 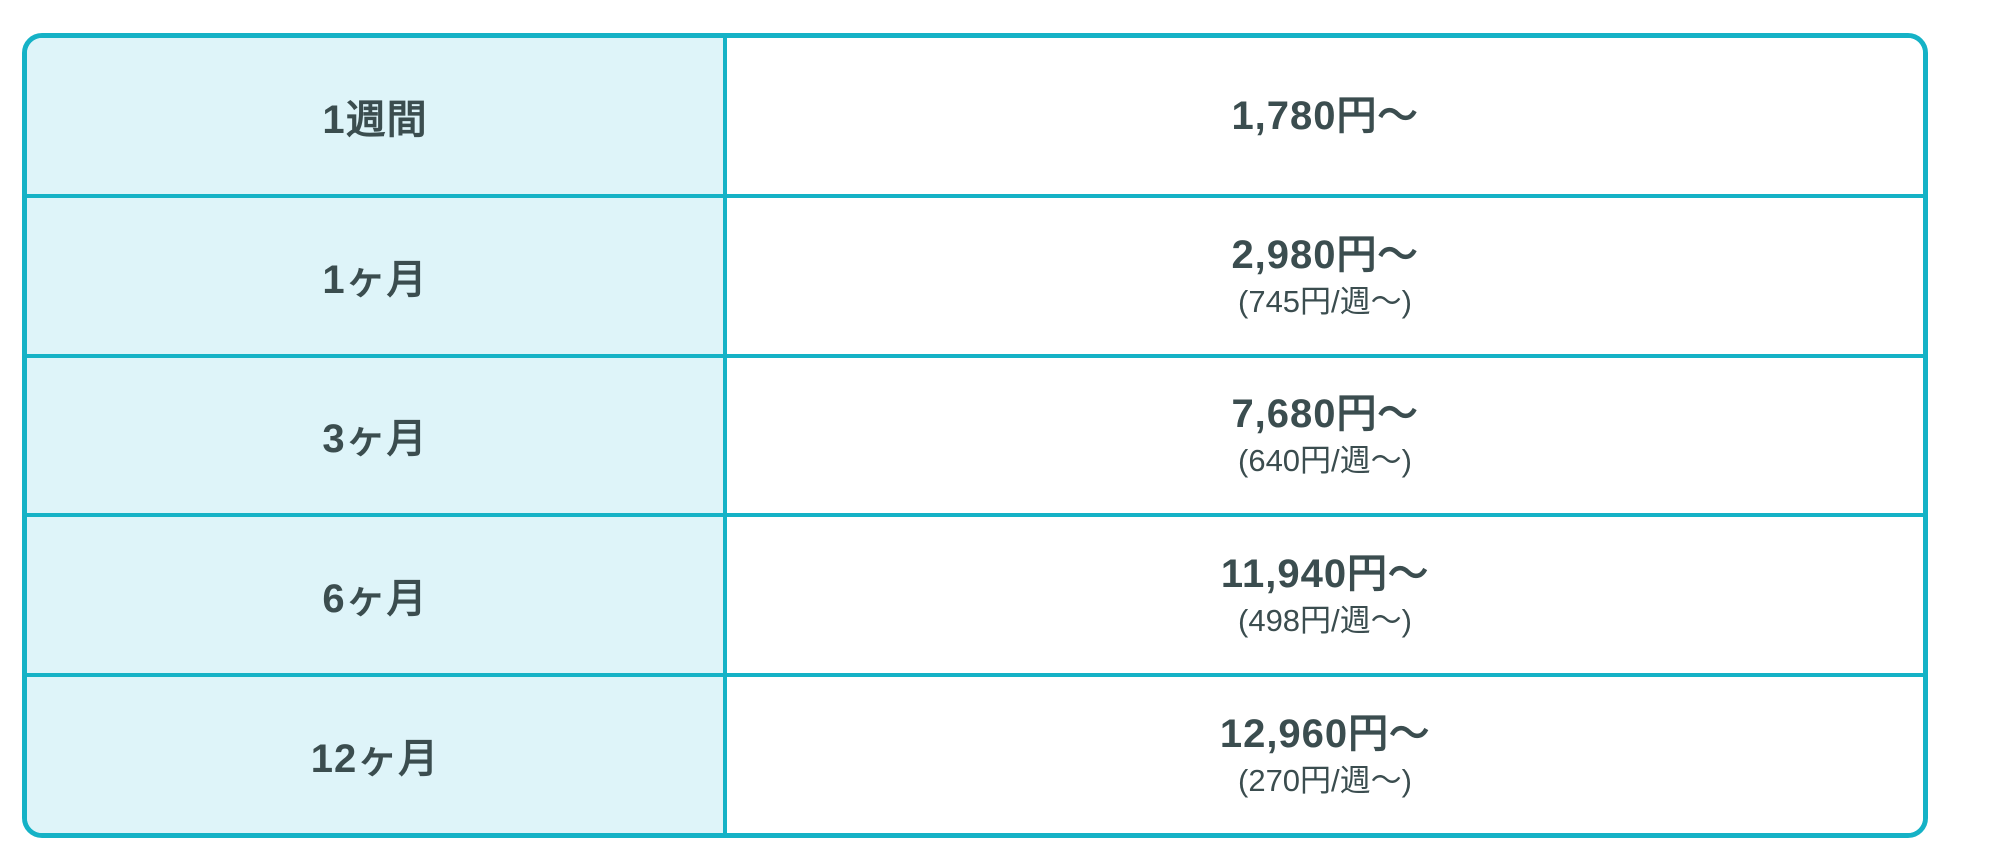 What do you see at coordinates (1325, 414) in the screenshot?
I see `price-value: 7,680円〜` at bounding box center [1325, 414].